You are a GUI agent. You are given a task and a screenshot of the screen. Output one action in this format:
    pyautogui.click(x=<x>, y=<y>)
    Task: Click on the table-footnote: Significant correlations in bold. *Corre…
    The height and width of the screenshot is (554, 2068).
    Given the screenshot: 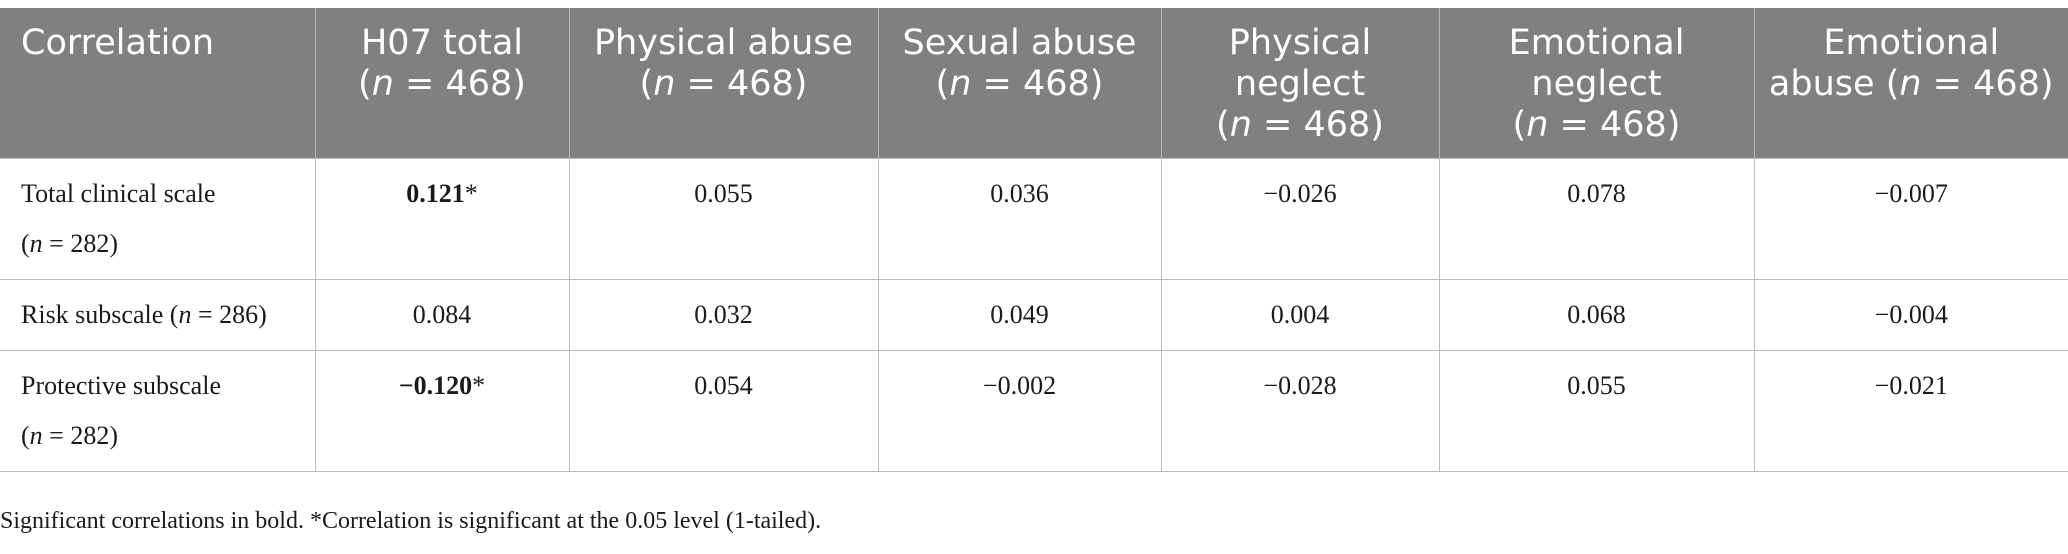 What is the action you would take?
    pyautogui.click(x=411, y=521)
    